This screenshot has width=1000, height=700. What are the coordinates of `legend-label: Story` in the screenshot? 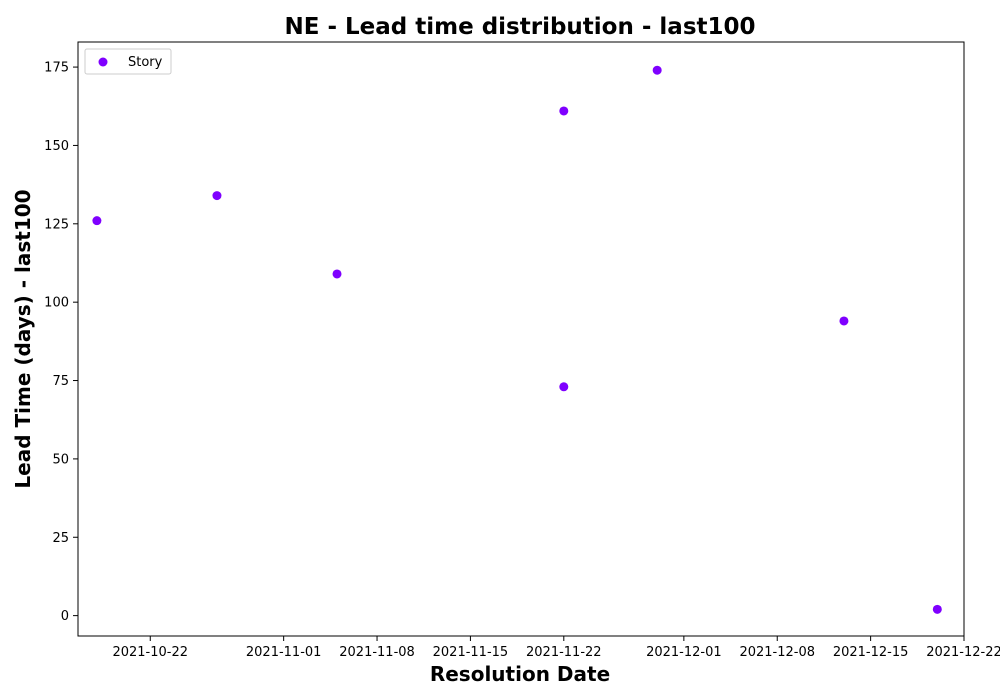 It's located at (145, 62).